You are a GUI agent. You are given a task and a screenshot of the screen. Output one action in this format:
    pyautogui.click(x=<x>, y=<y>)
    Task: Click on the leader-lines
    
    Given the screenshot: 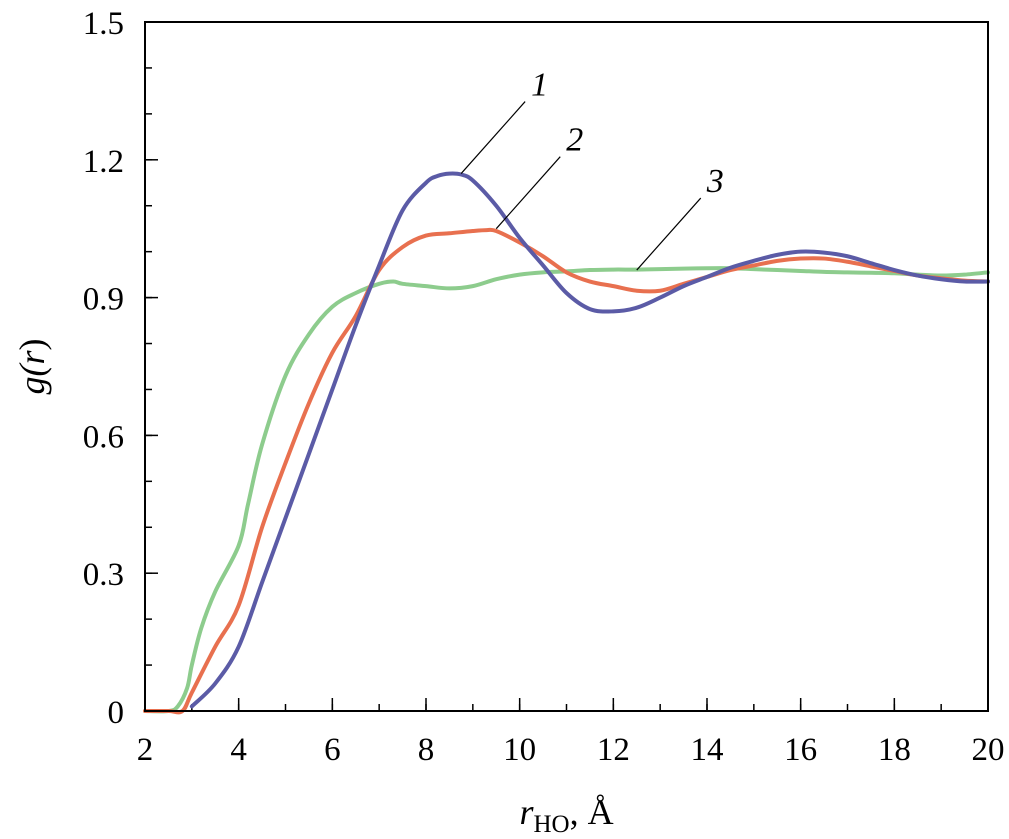 What is the action you would take?
    pyautogui.click(x=581, y=186)
    